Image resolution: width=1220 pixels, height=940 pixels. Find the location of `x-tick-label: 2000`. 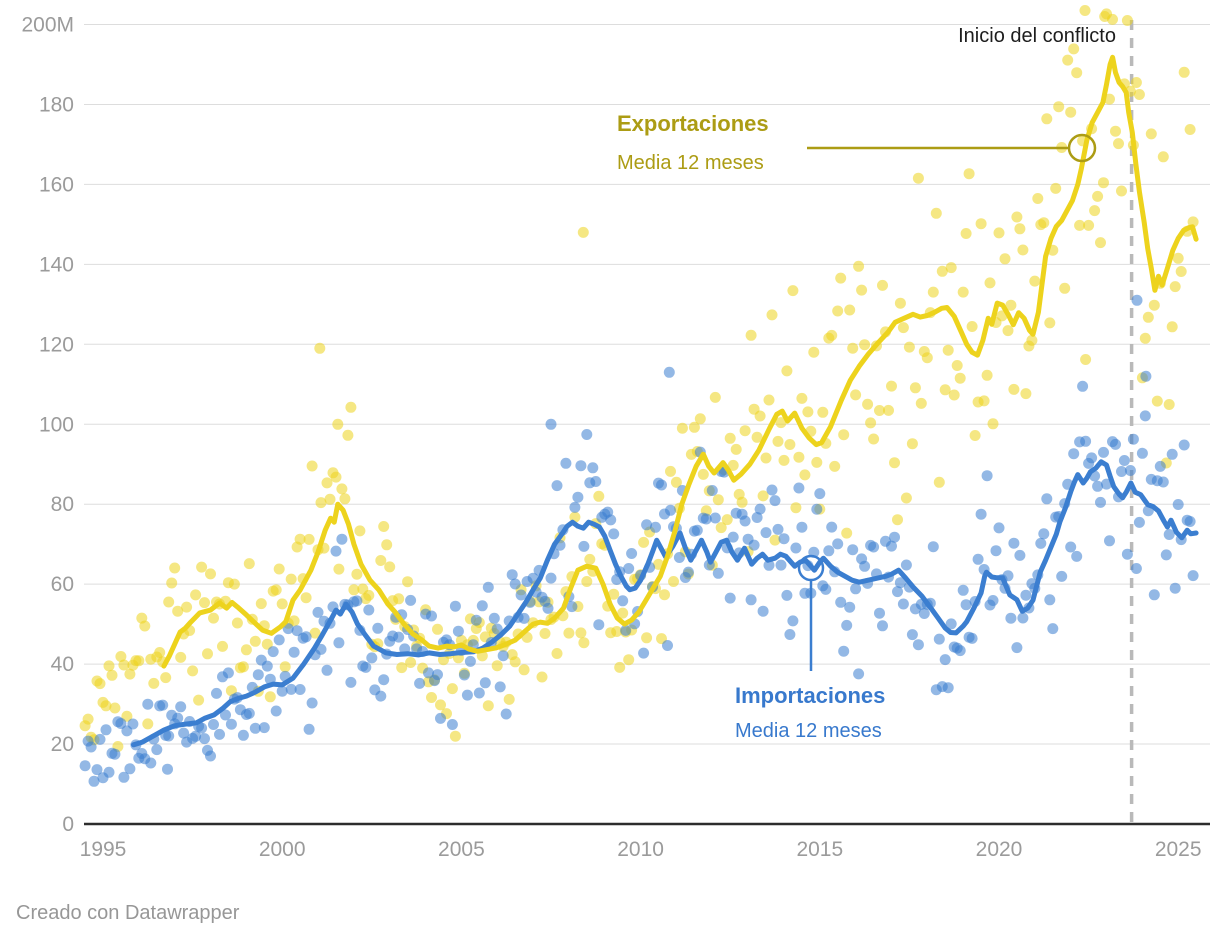

x-tick-label: 2000 is located at coordinates (282, 849).